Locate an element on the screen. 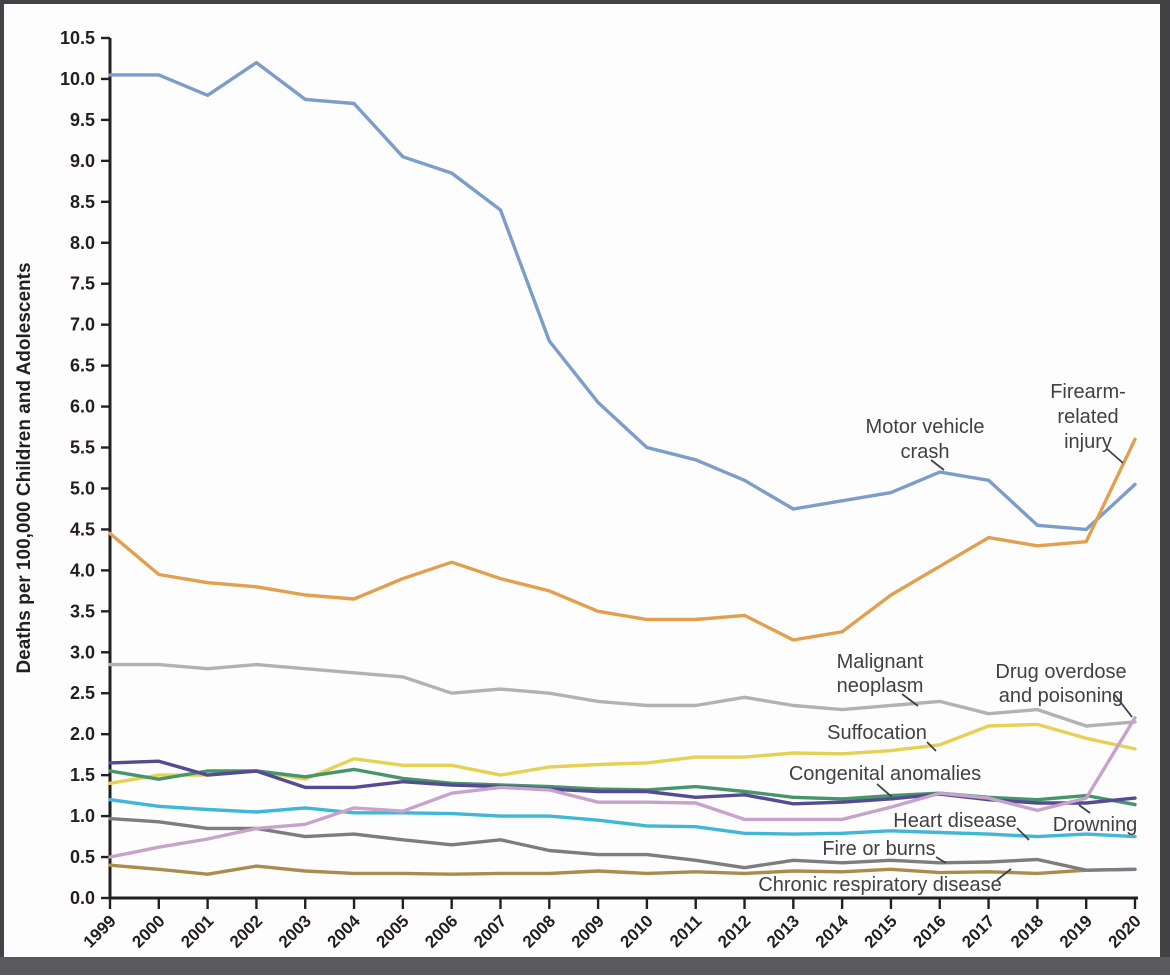 The image size is (1170, 980). annotation-label-line: Drowning is located at coordinates (1095, 825).